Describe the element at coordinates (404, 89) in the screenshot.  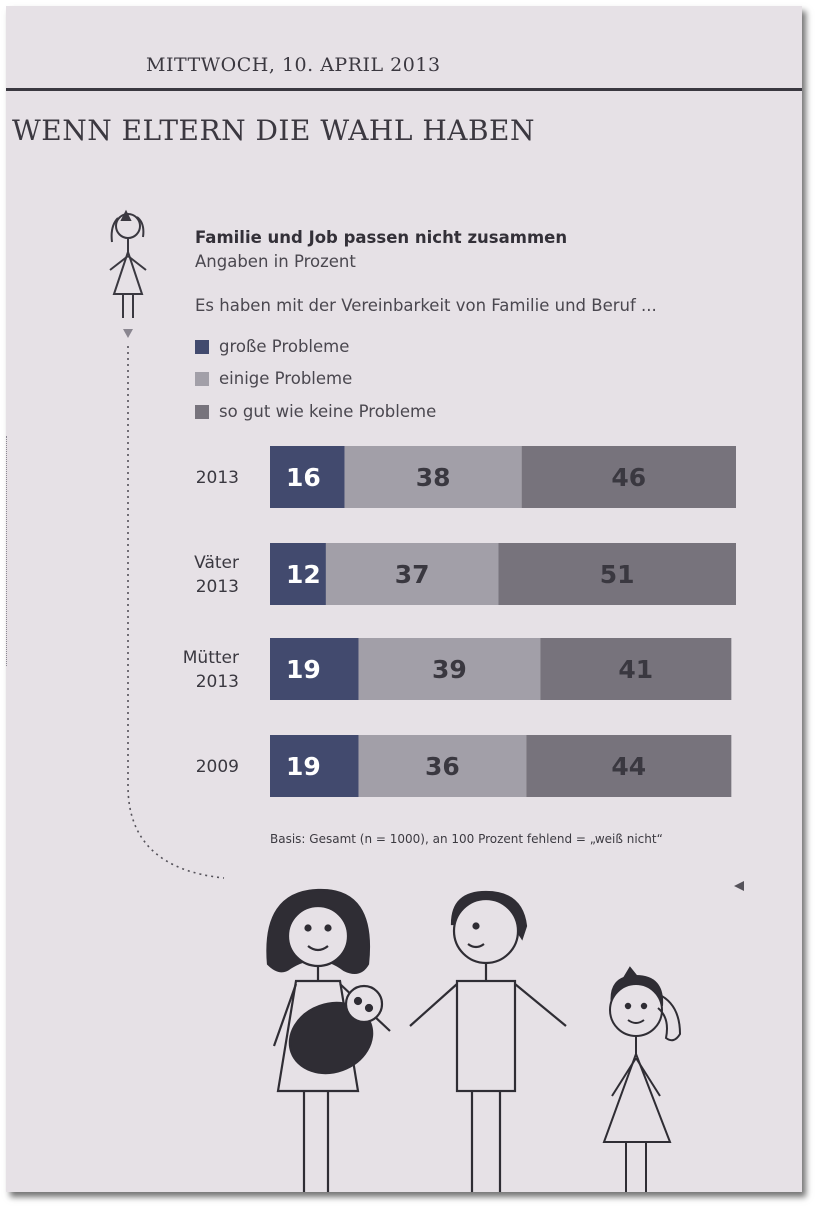
I see `header-rule` at that location.